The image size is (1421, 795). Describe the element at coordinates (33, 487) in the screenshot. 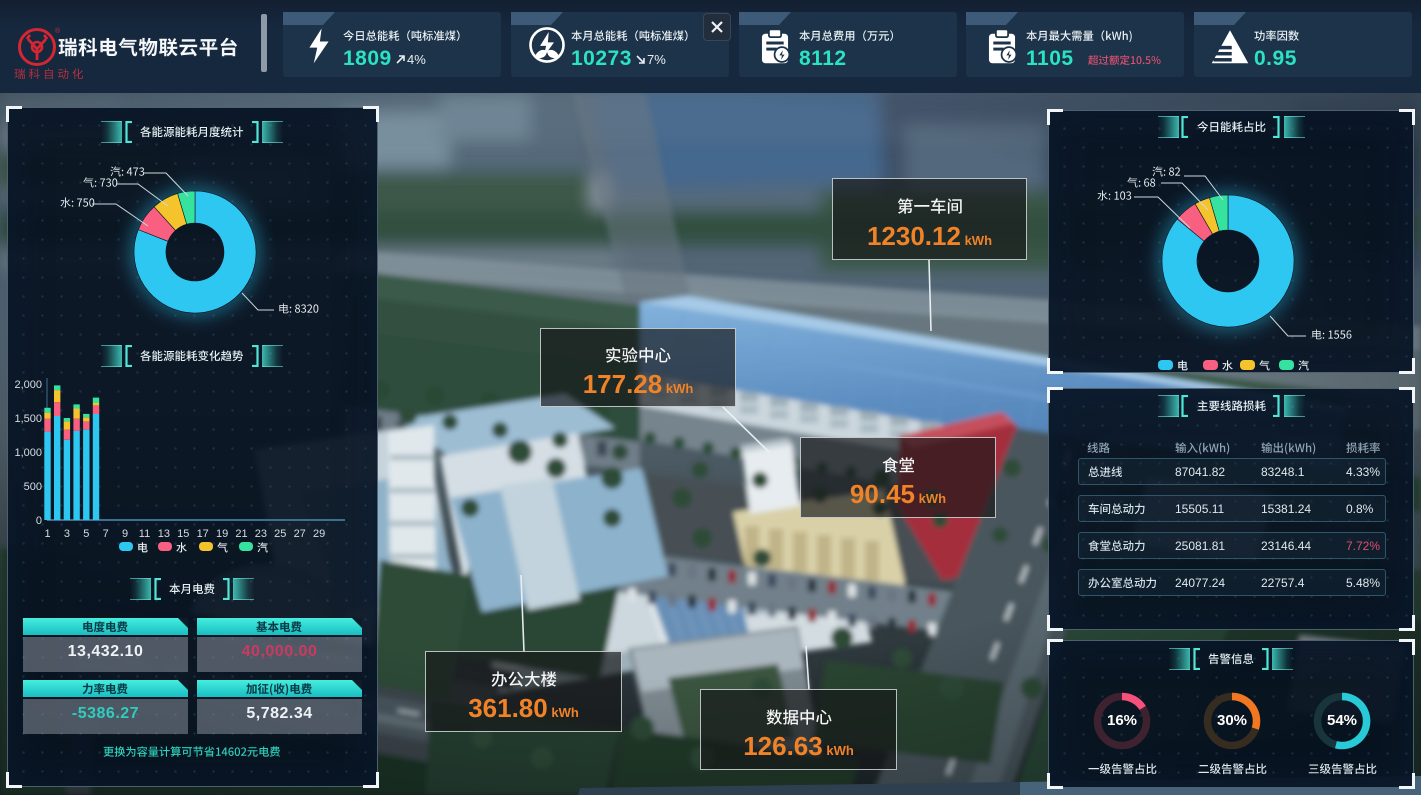

I see `svg-text: 500` at that location.